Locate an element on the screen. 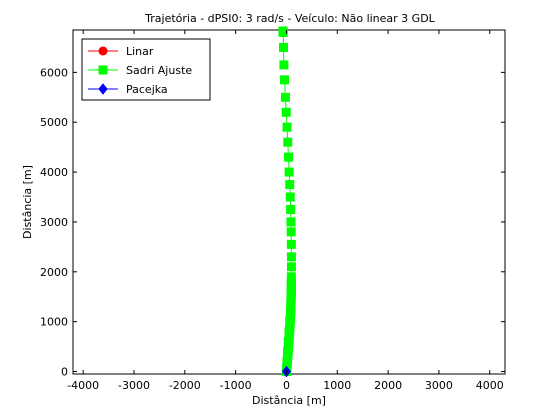  y-tick-label: 1000 is located at coordinates (54, 322).